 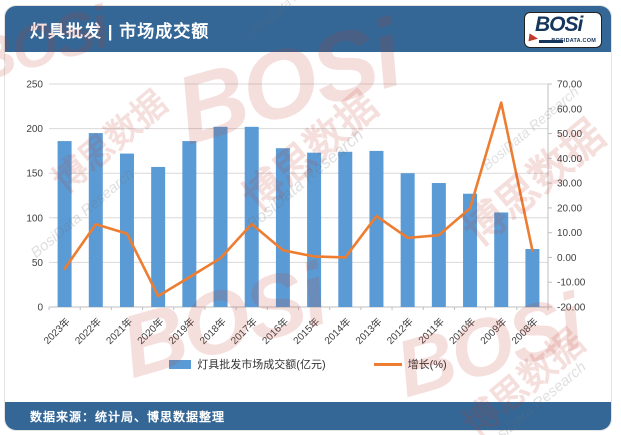 I want to click on svg-text: 2014年, so click(x=337, y=331).